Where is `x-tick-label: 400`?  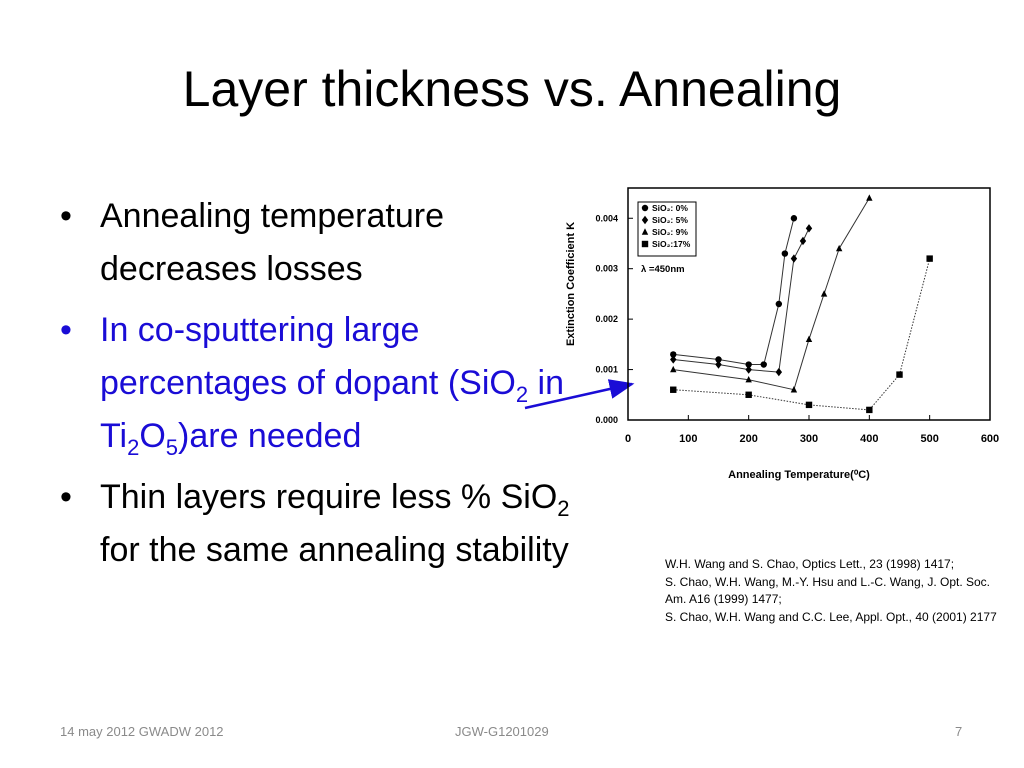 x-tick-label: 400 is located at coordinates (869, 439).